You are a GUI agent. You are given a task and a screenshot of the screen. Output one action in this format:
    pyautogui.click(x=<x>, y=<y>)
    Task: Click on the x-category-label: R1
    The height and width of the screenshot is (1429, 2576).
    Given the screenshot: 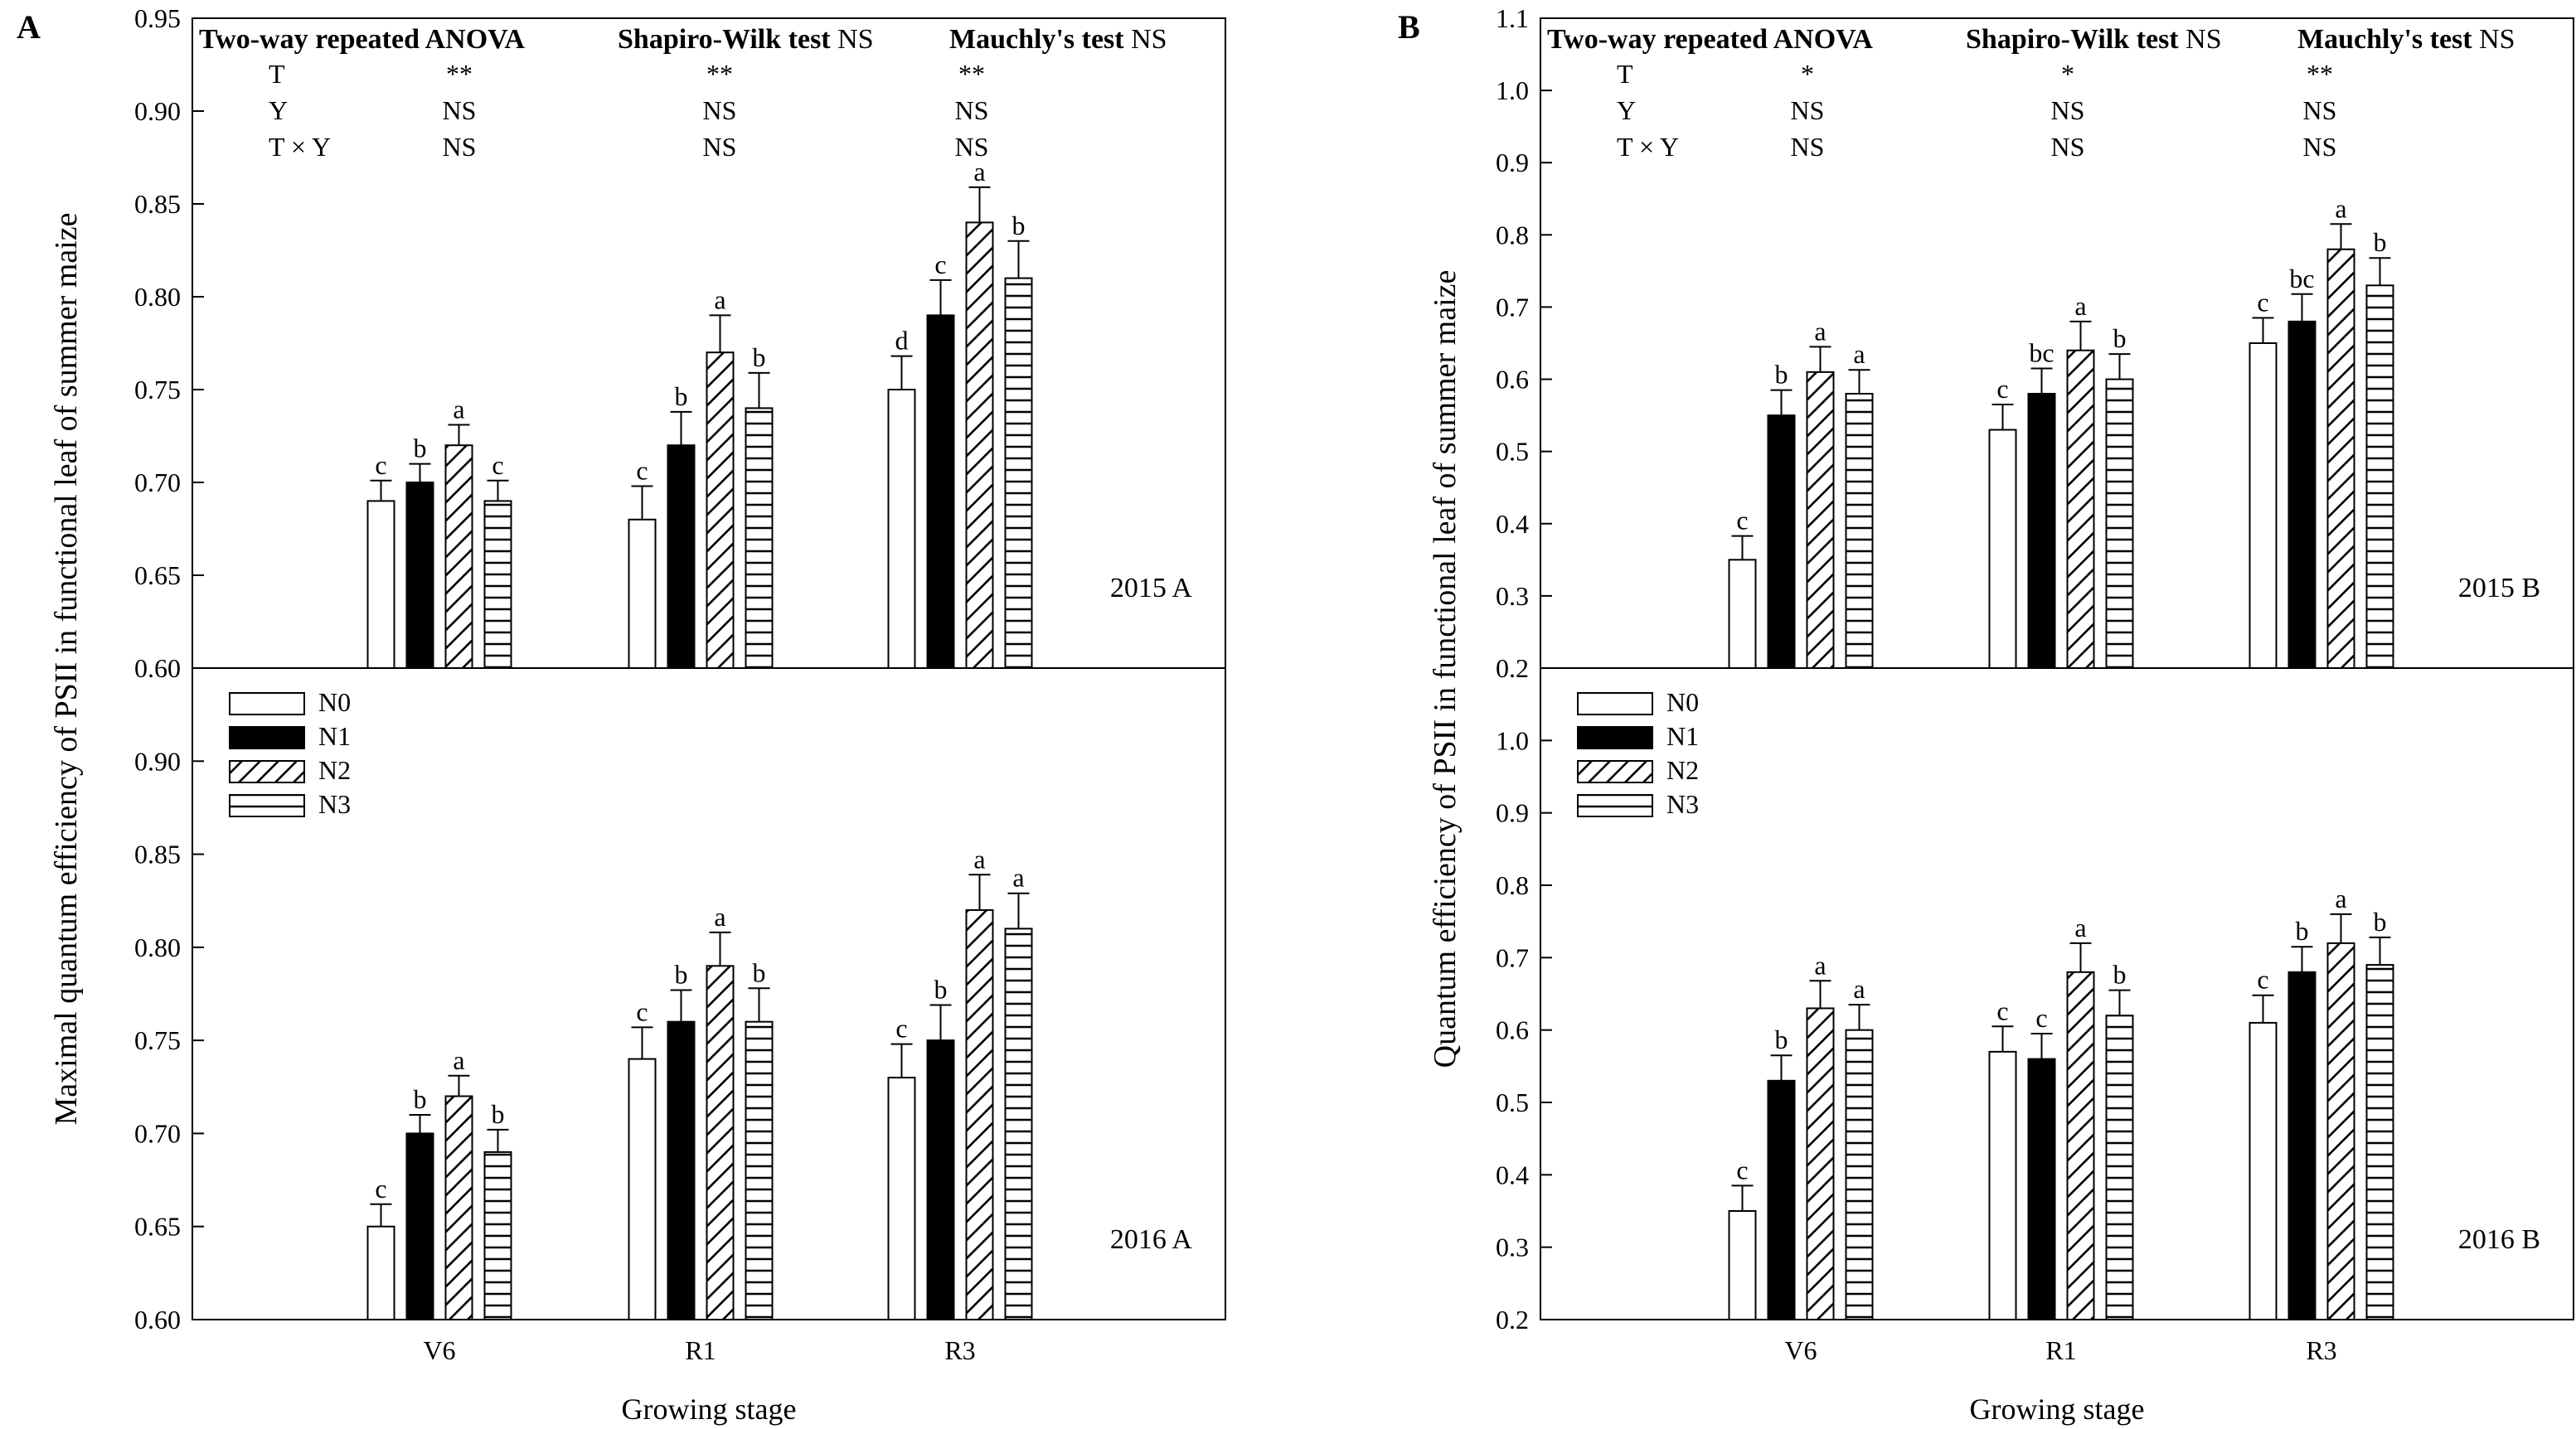 What is the action you would take?
    pyautogui.click(x=2060, y=1350)
    